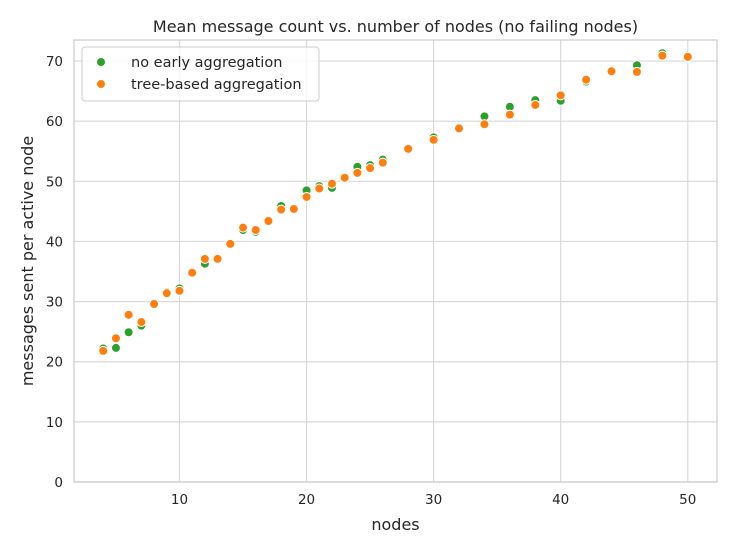  I want to click on legend-label-tree-based-aggregation: tree-based aggregation, so click(216, 85).